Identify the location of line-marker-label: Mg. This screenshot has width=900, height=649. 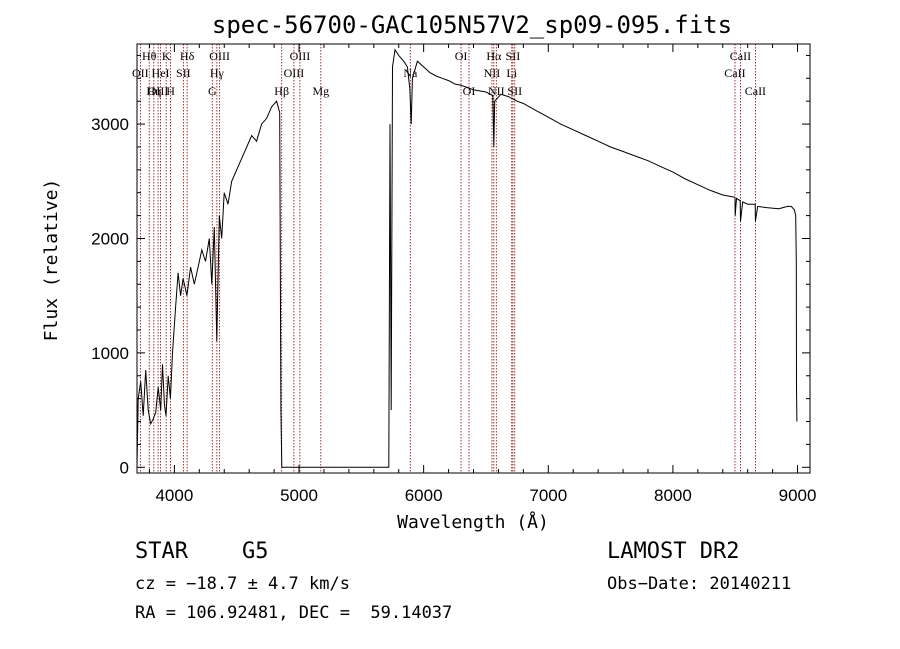
(320, 91).